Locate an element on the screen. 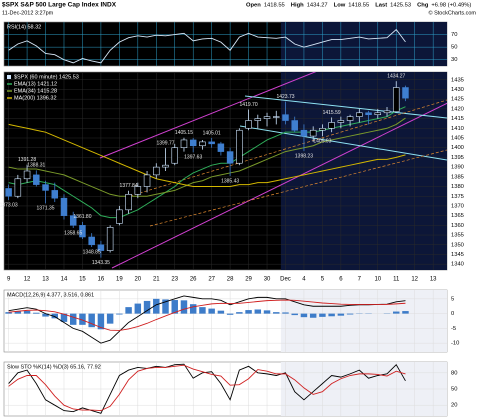 This screenshot has width=480, height=420. price-annotation: 1388.31 is located at coordinates (36, 166).